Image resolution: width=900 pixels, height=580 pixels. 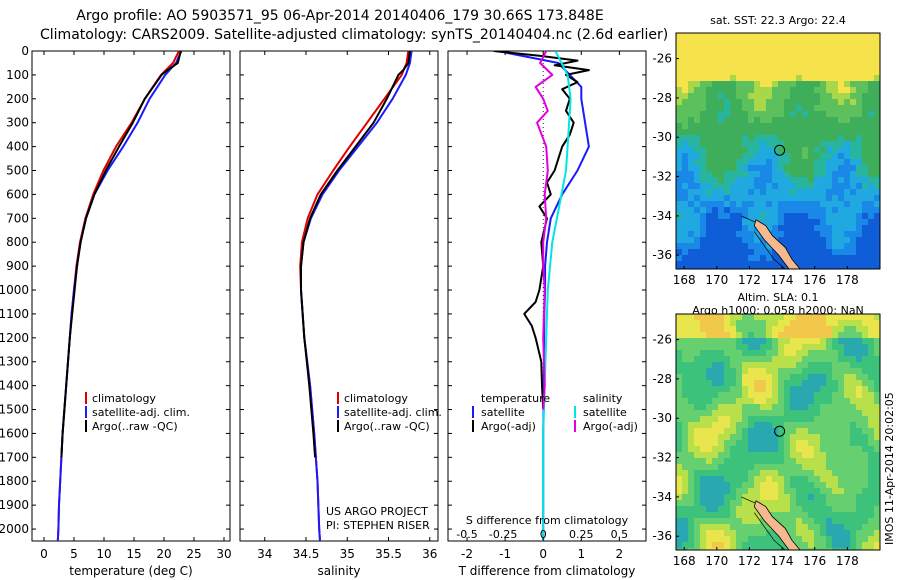 I want to click on y-tick-label: 1700, so click(x=14, y=457).